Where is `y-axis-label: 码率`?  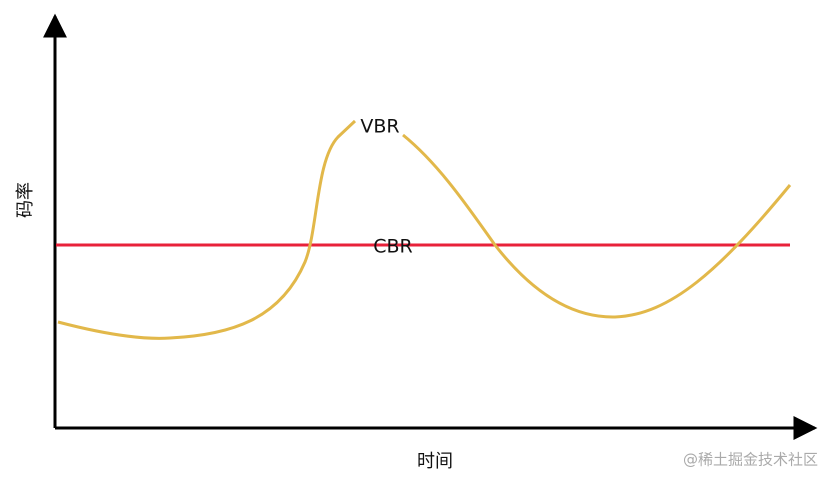 y-axis-label: 码率 is located at coordinates (25, 200).